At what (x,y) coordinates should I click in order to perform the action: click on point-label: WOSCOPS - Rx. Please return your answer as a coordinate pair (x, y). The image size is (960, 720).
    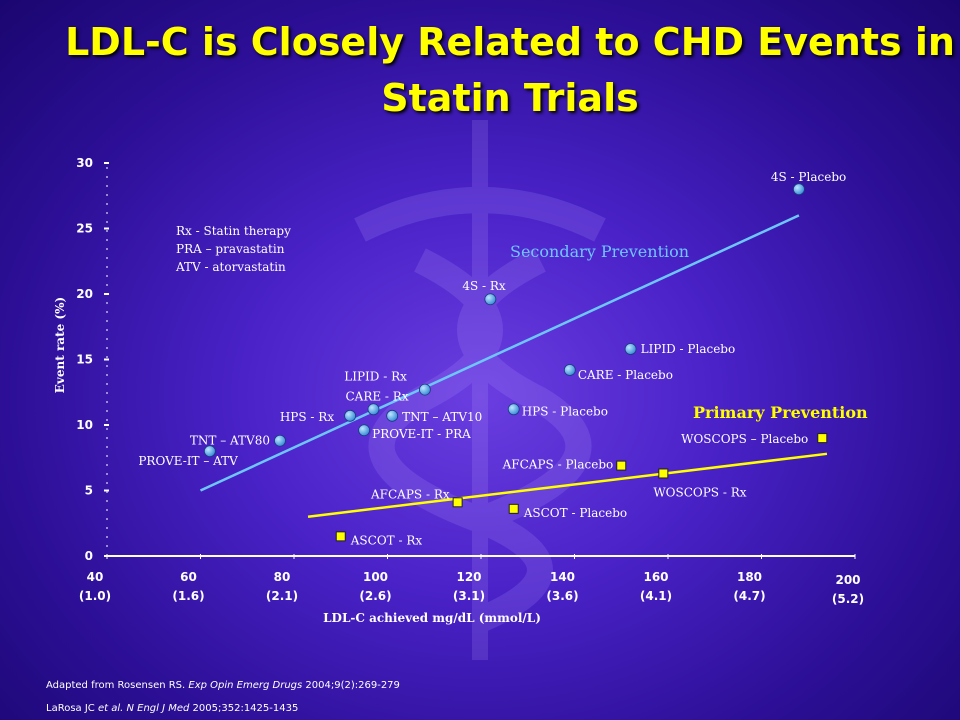
    Looking at the image, I should click on (699, 492).